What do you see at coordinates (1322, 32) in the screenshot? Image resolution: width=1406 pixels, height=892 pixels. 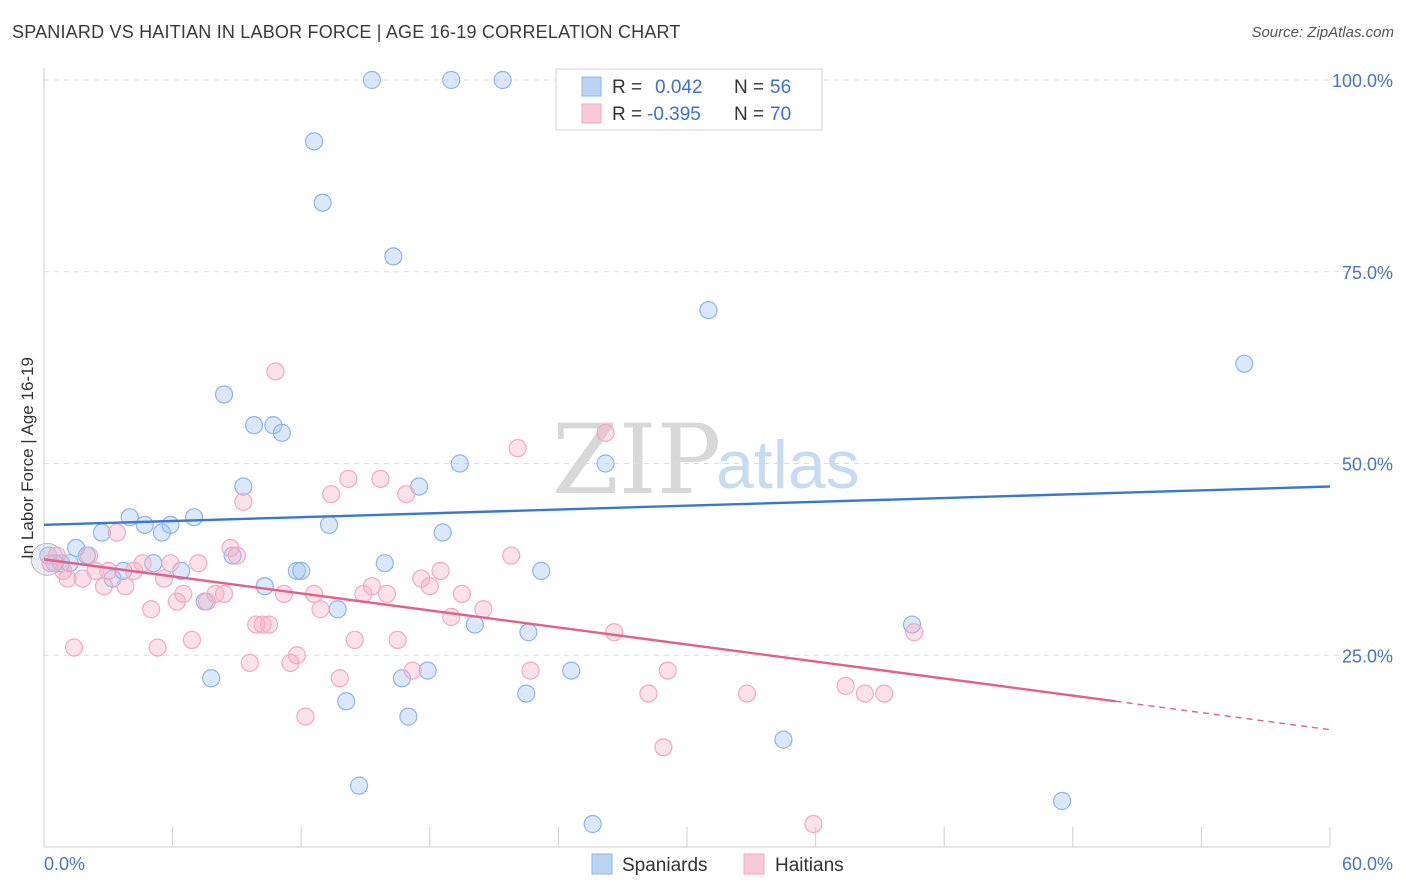 I see `source-credit: Source: ZipAtlas.com` at bounding box center [1322, 32].